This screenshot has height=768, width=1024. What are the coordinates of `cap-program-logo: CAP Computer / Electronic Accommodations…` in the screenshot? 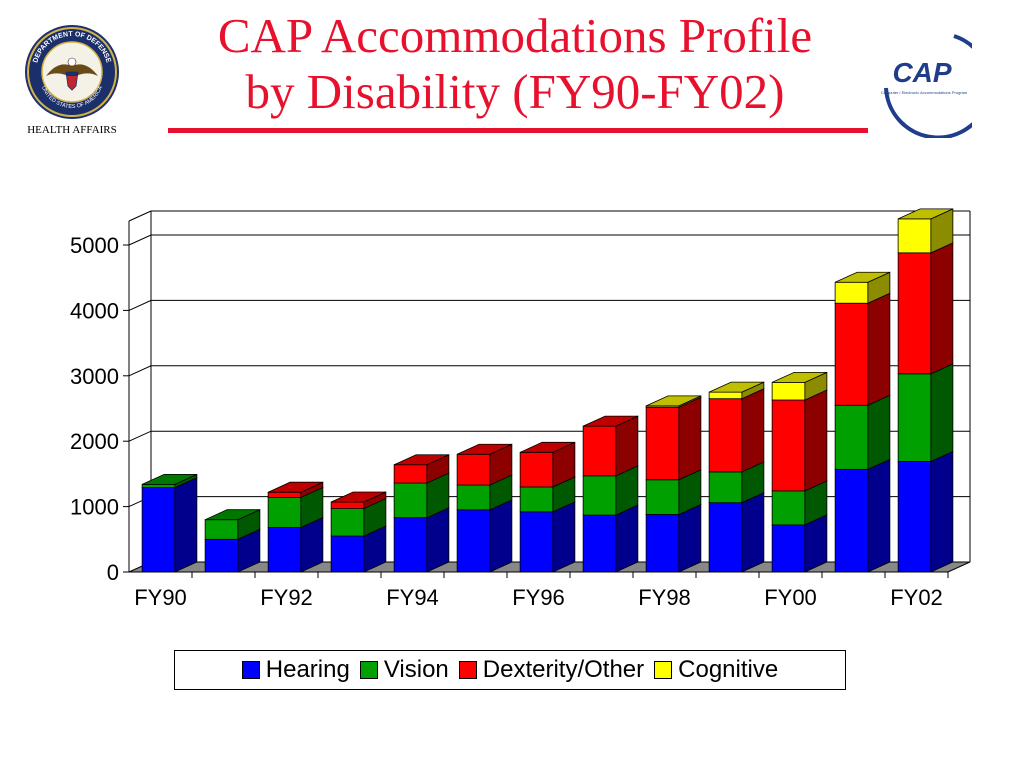 It's located at (926, 86).